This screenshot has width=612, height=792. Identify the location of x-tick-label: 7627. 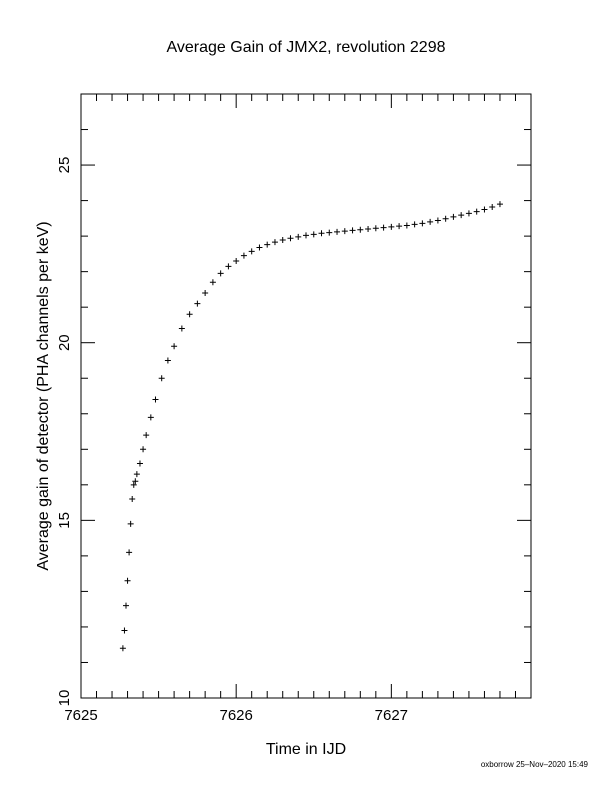
(391, 715).